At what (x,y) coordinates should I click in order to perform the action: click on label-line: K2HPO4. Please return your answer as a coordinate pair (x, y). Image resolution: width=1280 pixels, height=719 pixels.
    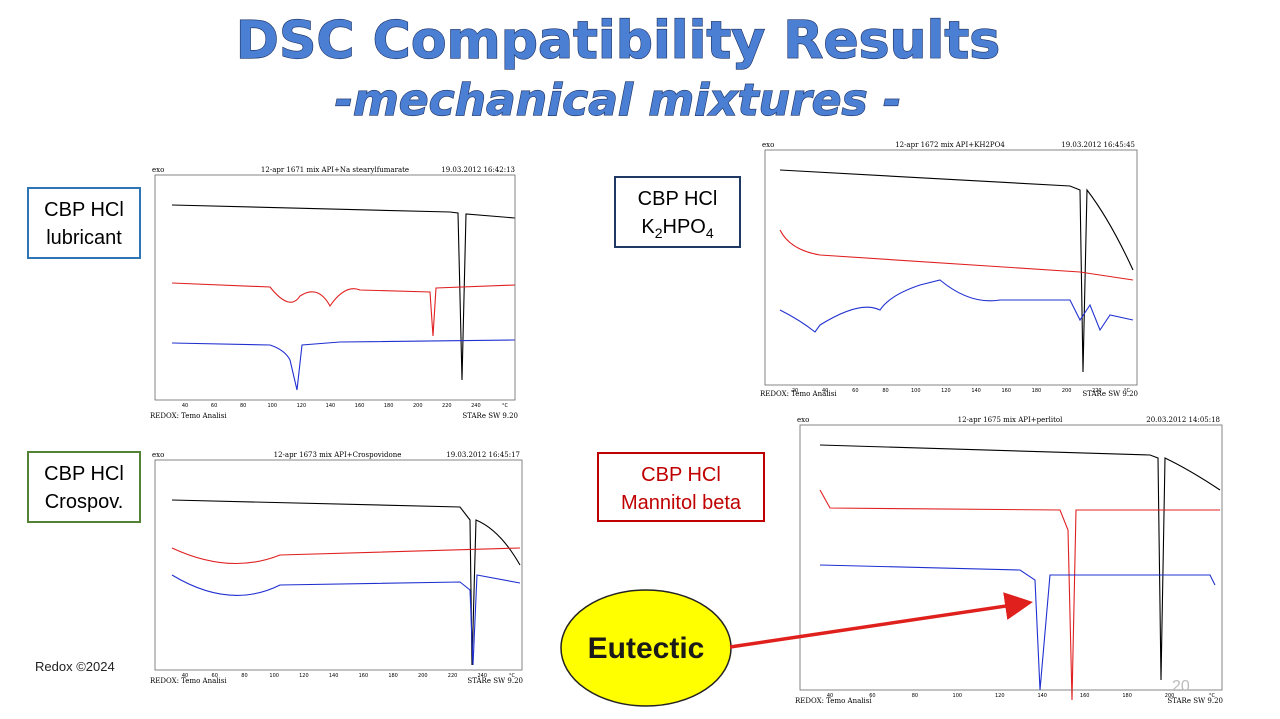
    Looking at the image, I should click on (677, 228).